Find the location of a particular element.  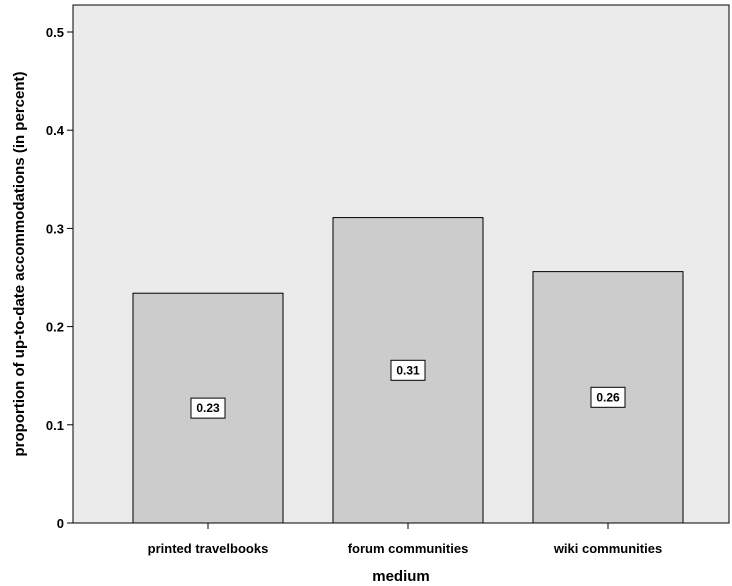

y-tick-label: 0.2 is located at coordinates (55, 327).